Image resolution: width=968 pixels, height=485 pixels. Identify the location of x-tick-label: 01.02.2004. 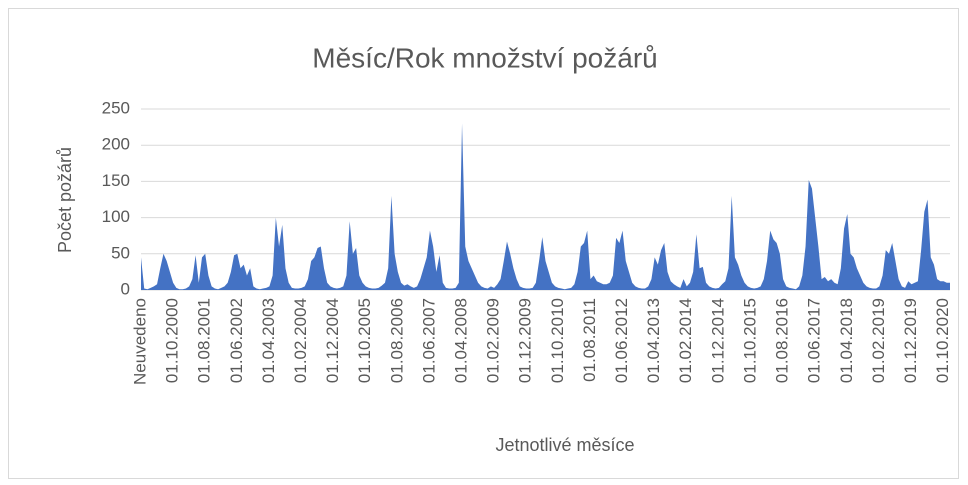
(300, 340).